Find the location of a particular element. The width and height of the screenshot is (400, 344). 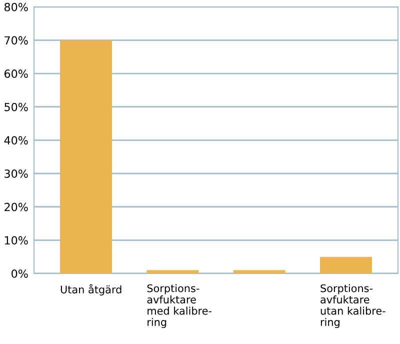

y-tick-label: 40% is located at coordinates (16, 140).